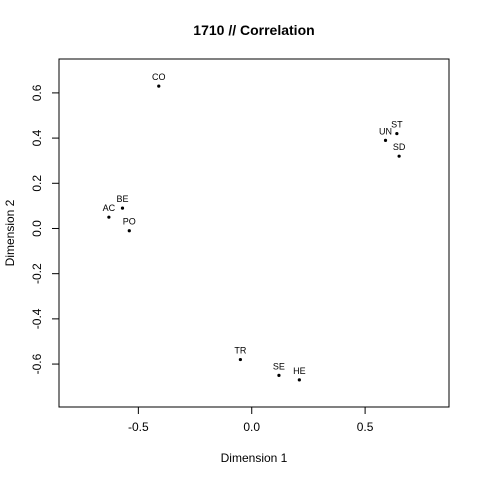 The width and height of the screenshot is (480, 480). I want to click on chart-title: 1710 // Correlation, so click(253, 30).